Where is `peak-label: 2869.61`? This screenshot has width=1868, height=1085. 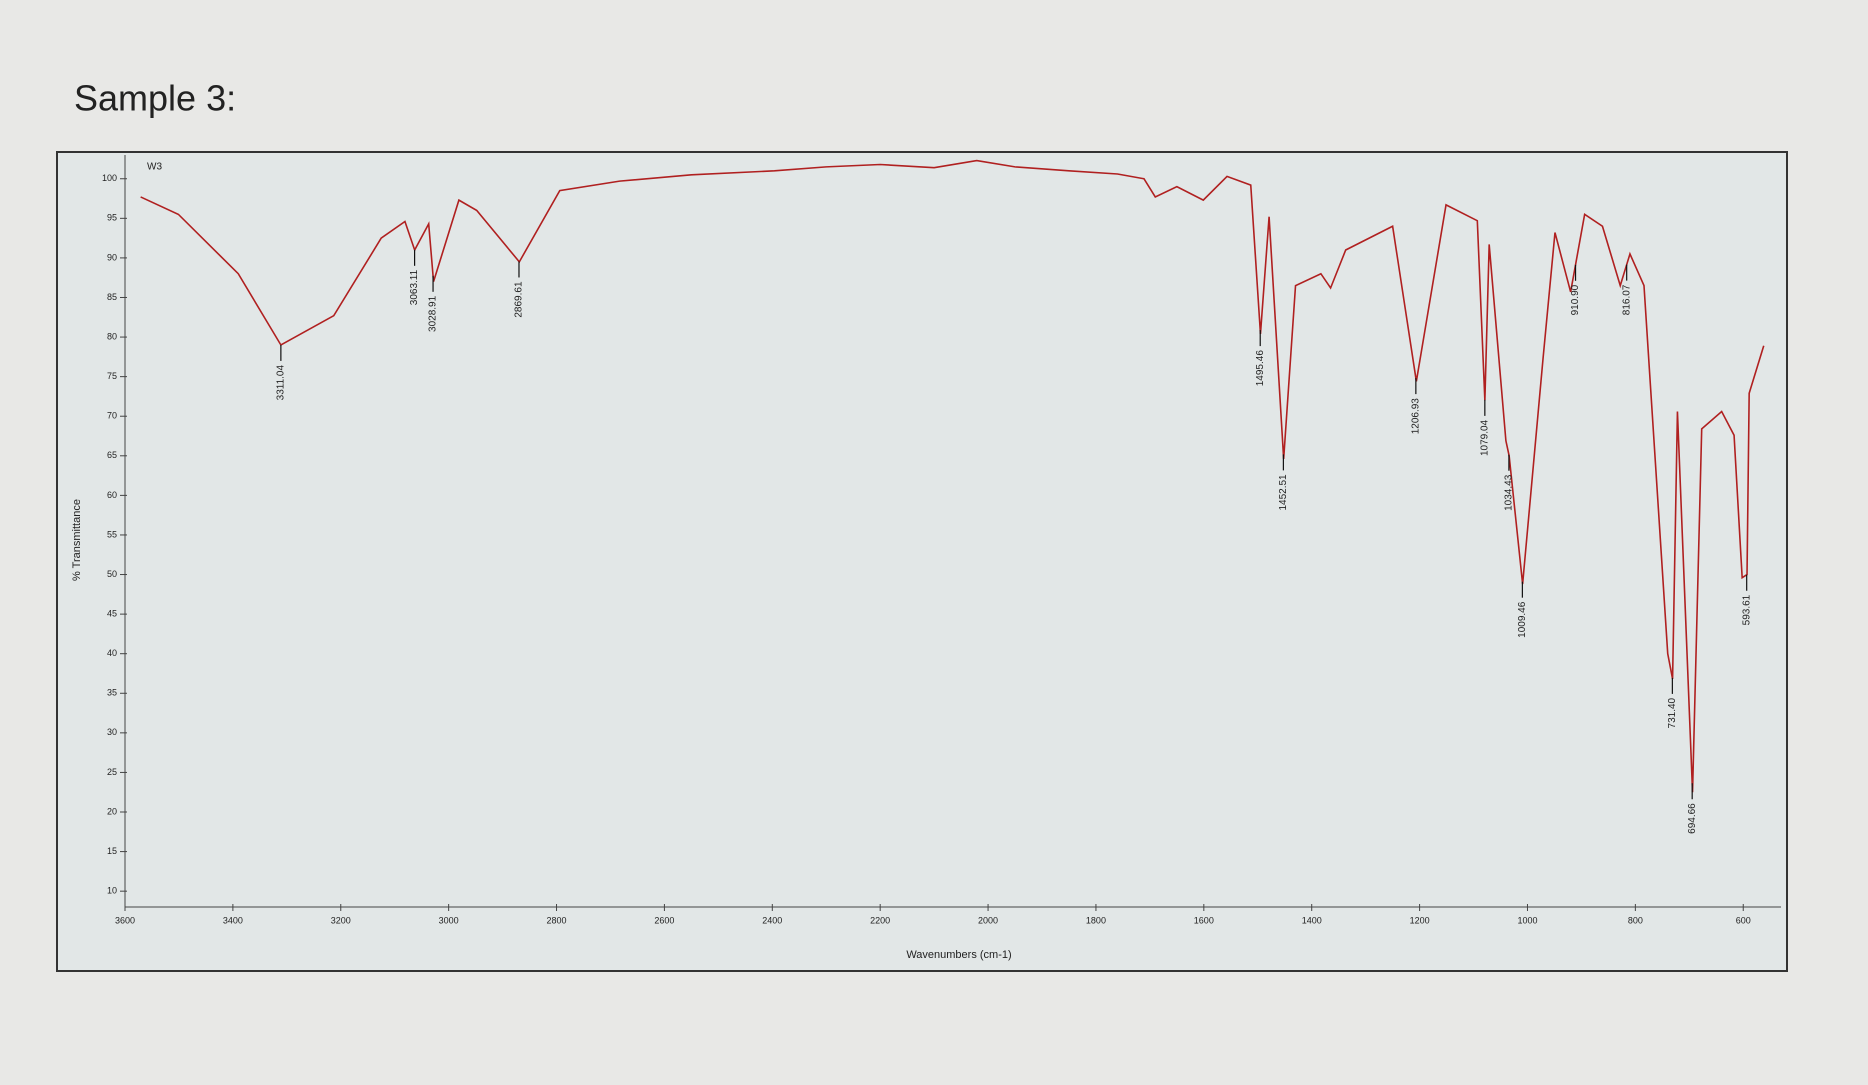
peak-label: 2869.61 is located at coordinates (519, 299).